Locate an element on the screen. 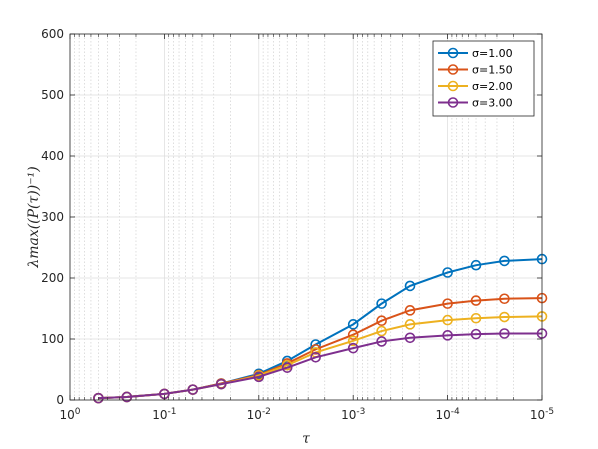 This screenshot has width=598, height=449. x-tick-label: 10⁻⁴ is located at coordinates (447, 414).